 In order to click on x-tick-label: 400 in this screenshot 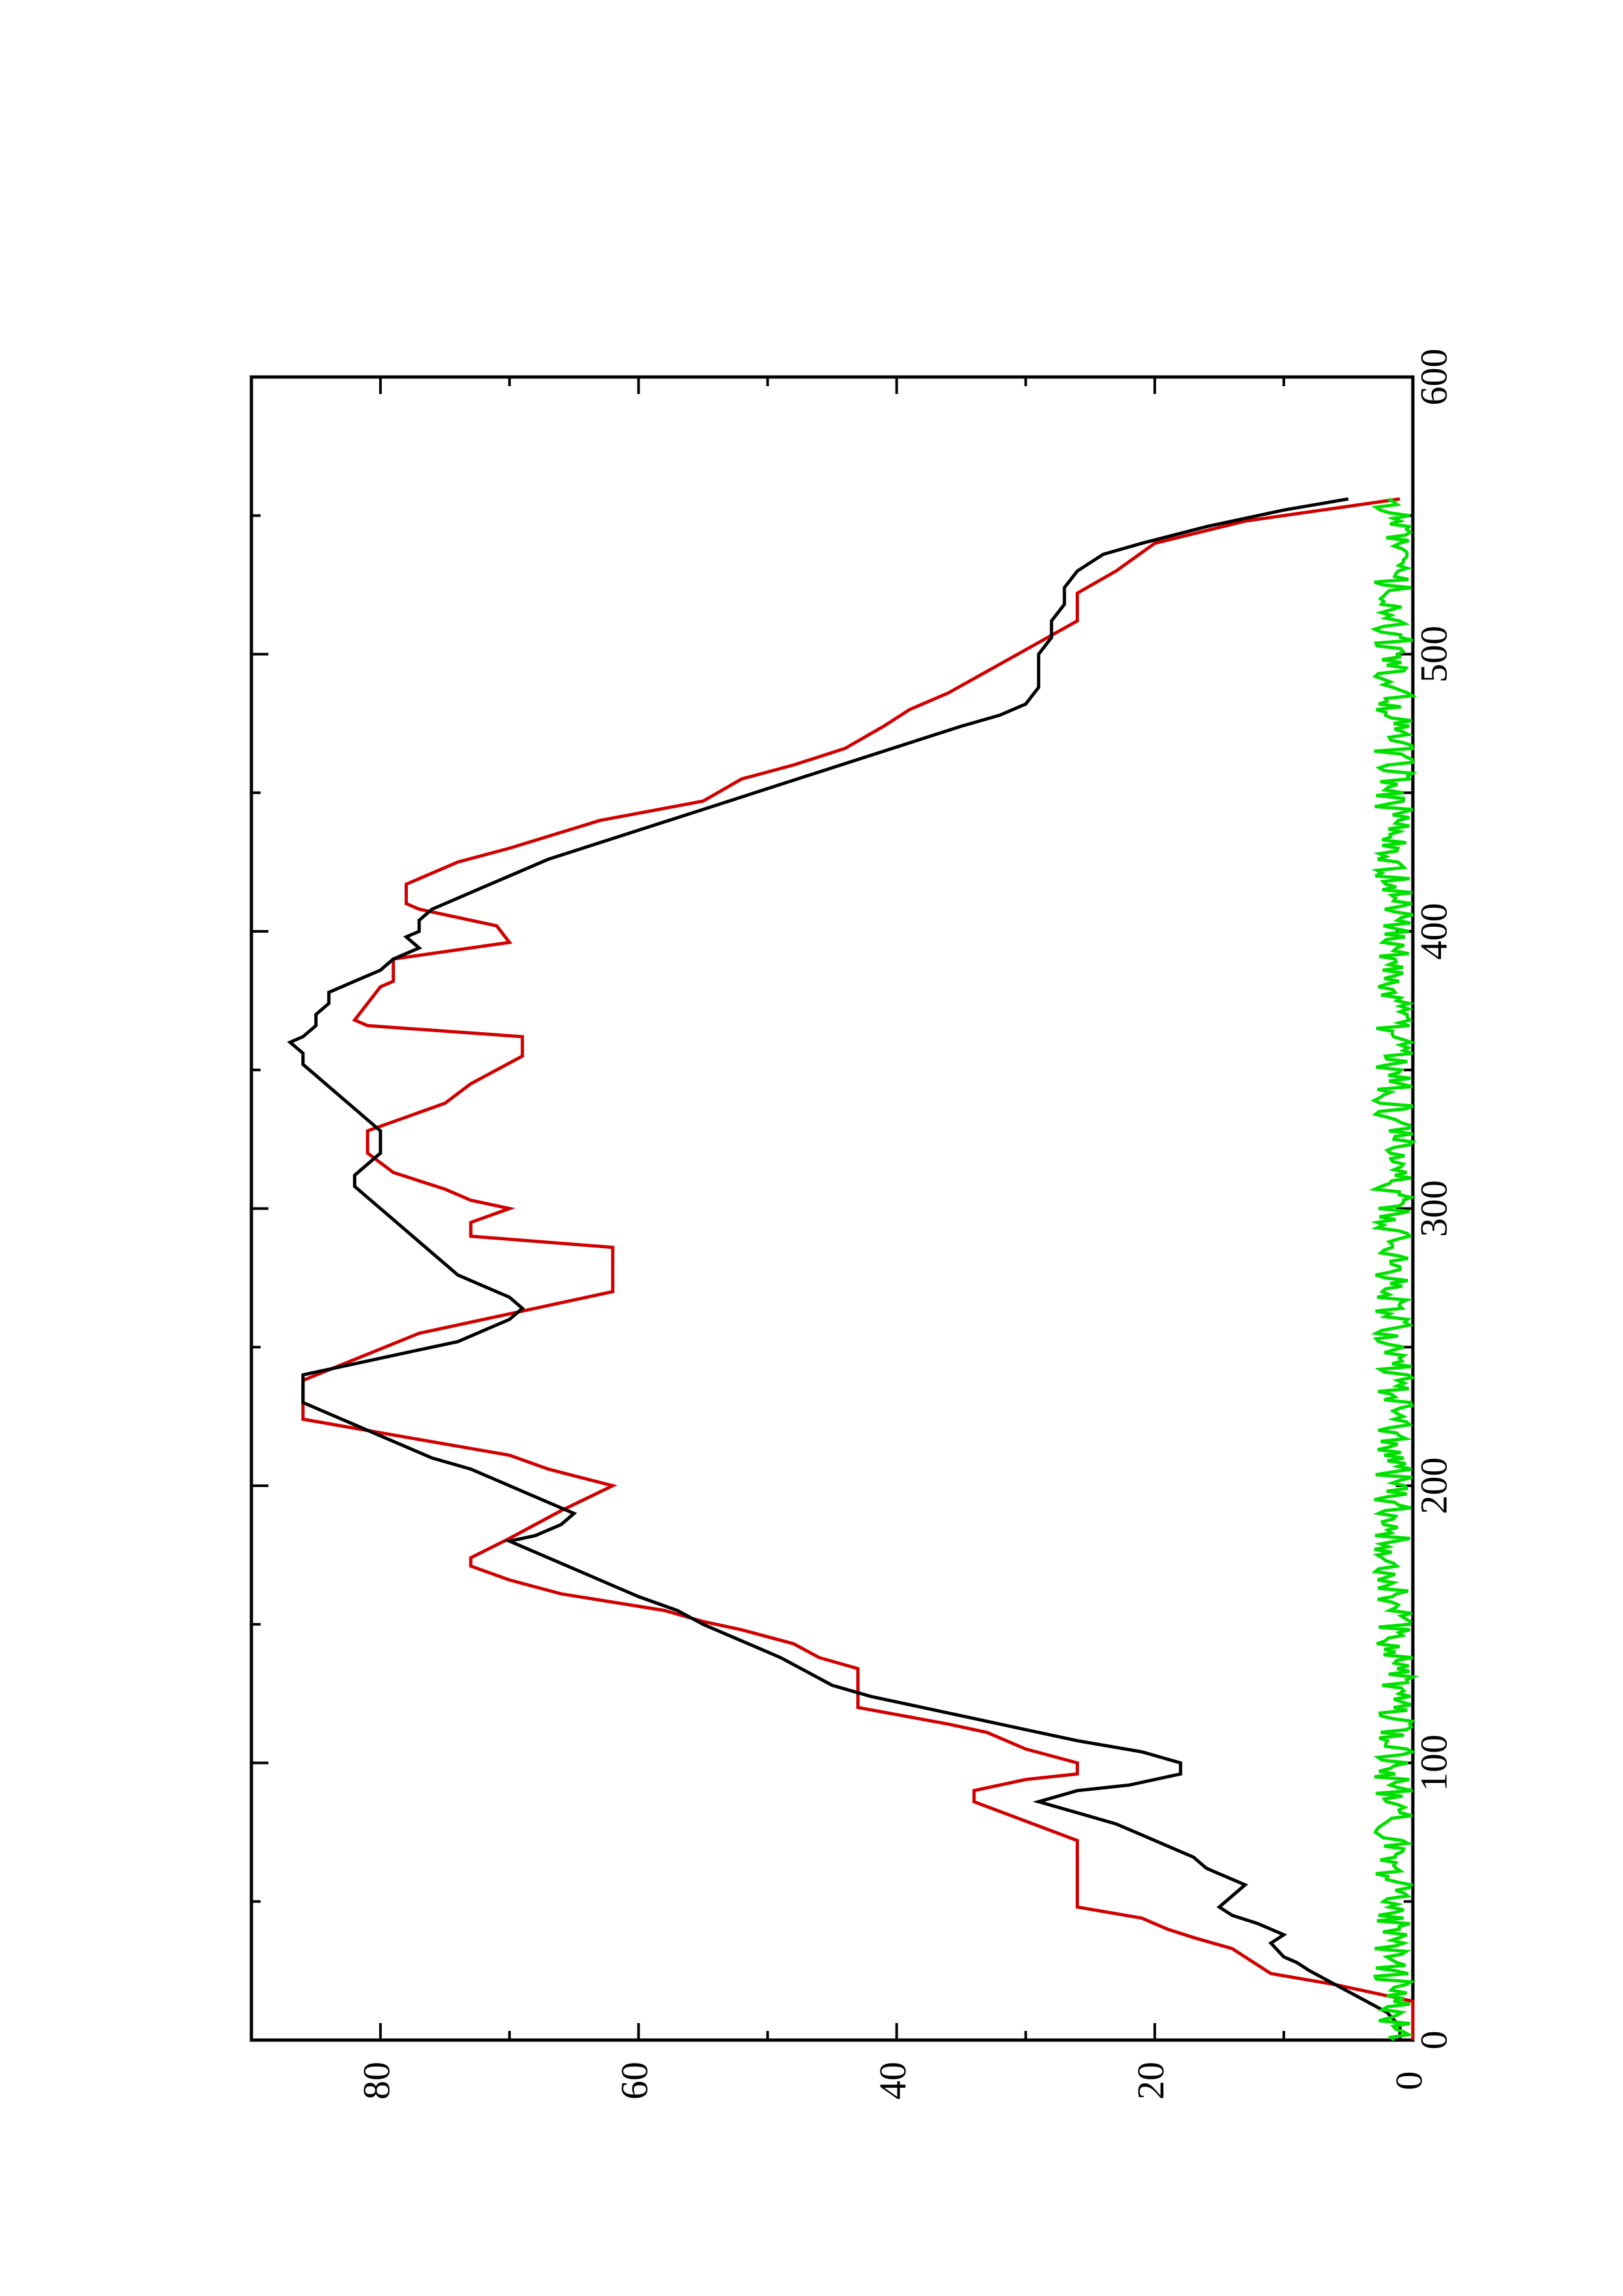, I will do `click(1433, 932)`.